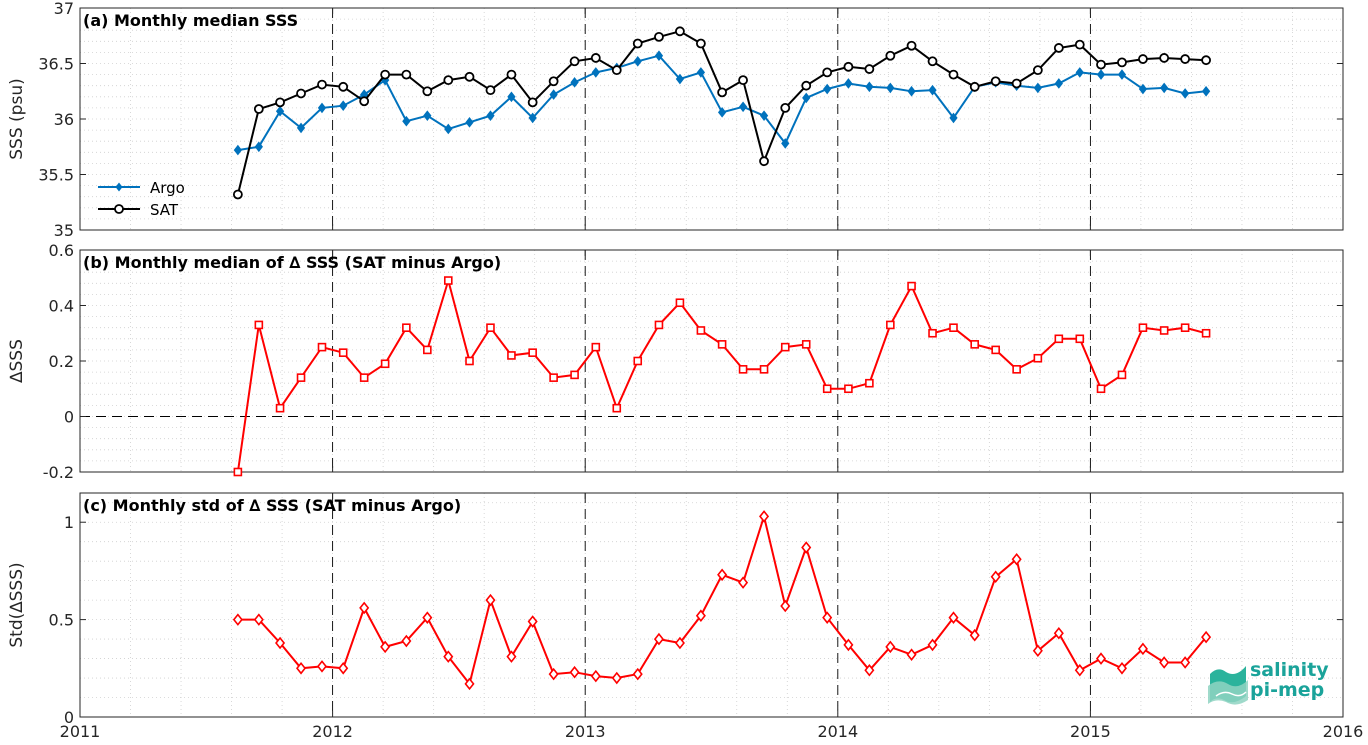 This screenshot has height=745, width=1368. Describe the element at coordinates (837, 731) in the screenshot. I see `x-tick-label: 2014` at that location.